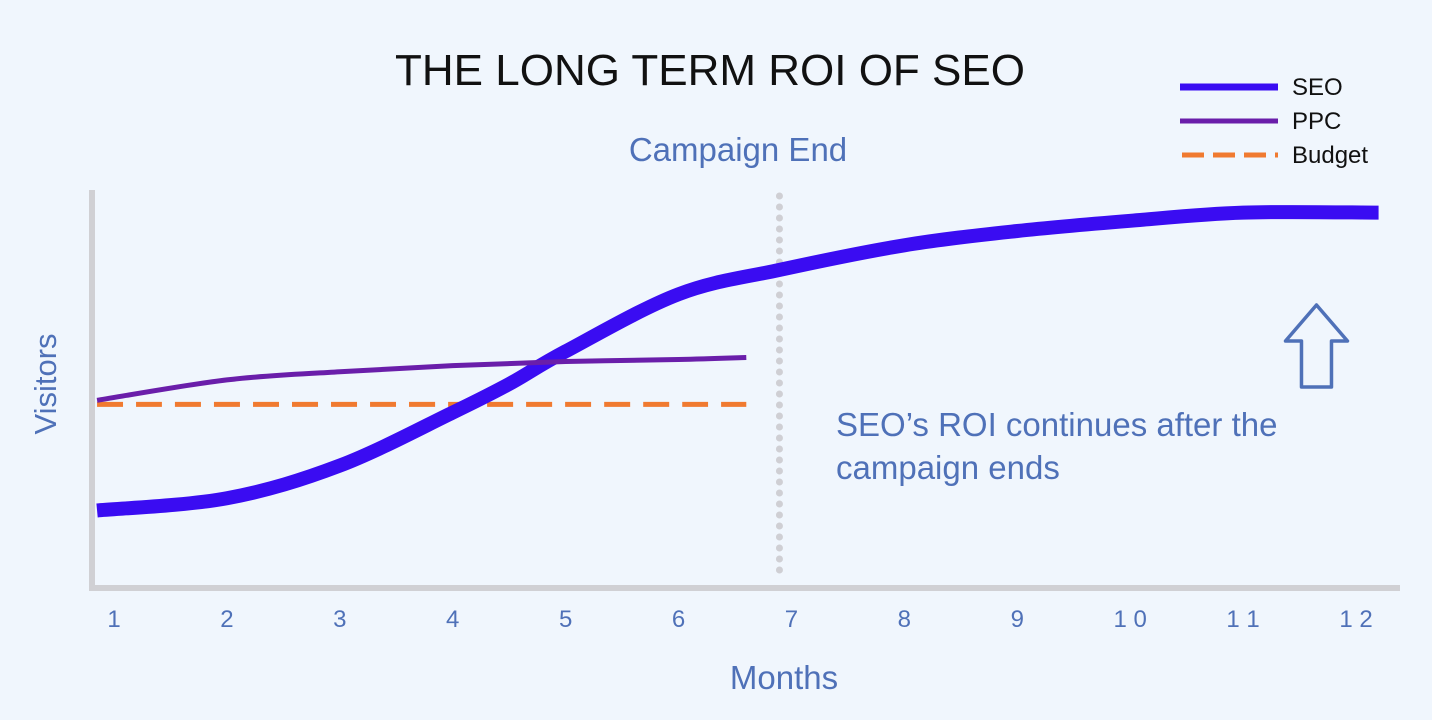 The height and width of the screenshot is (720, 1432). Describe the element at coordinates (948, 467) in the screenshot. I see `annotation-note-line2: campaign ends` at that location.